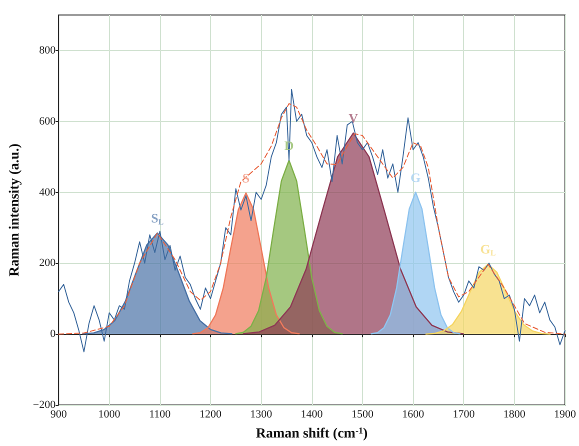 This screenshot has width=579, height=446. What do you see at coordinates (15, 210) in the screenshot?
I see `y-axis-title: Raman intensity (a.u.)` at bounding box center [15, 210].